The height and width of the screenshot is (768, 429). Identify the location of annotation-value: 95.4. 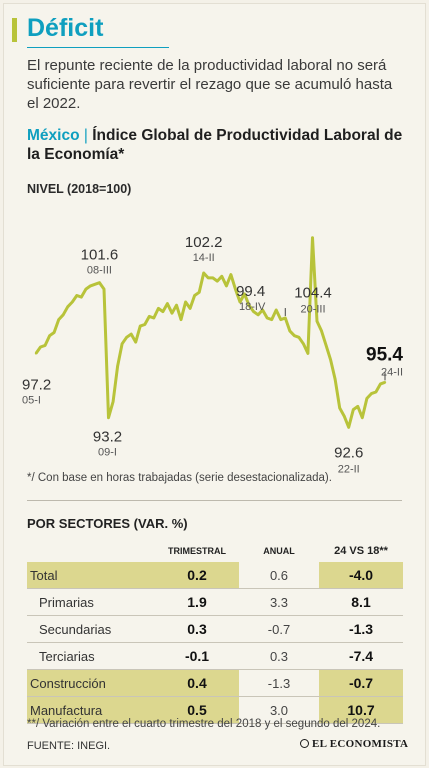
(384, 354).